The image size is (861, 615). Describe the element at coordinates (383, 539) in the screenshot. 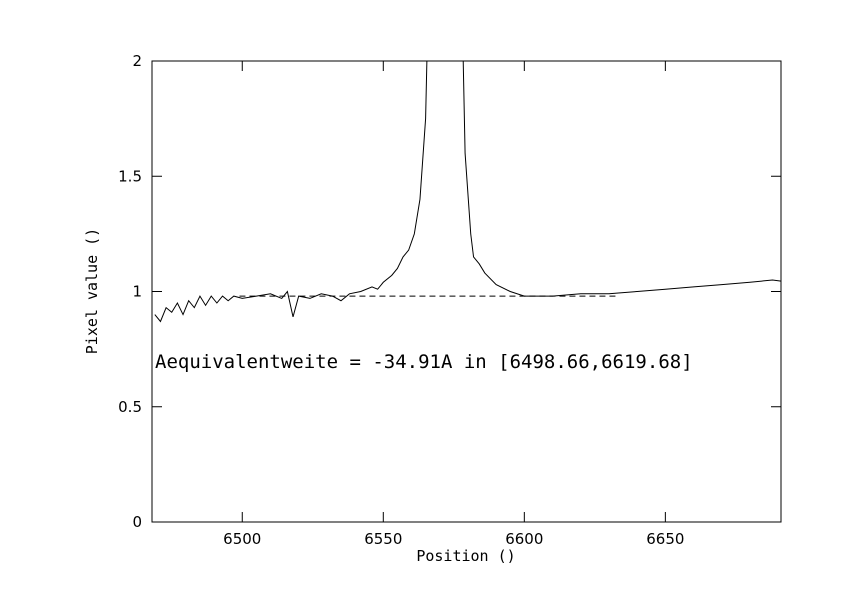

I see `x-tick-label: 6550` at that location.